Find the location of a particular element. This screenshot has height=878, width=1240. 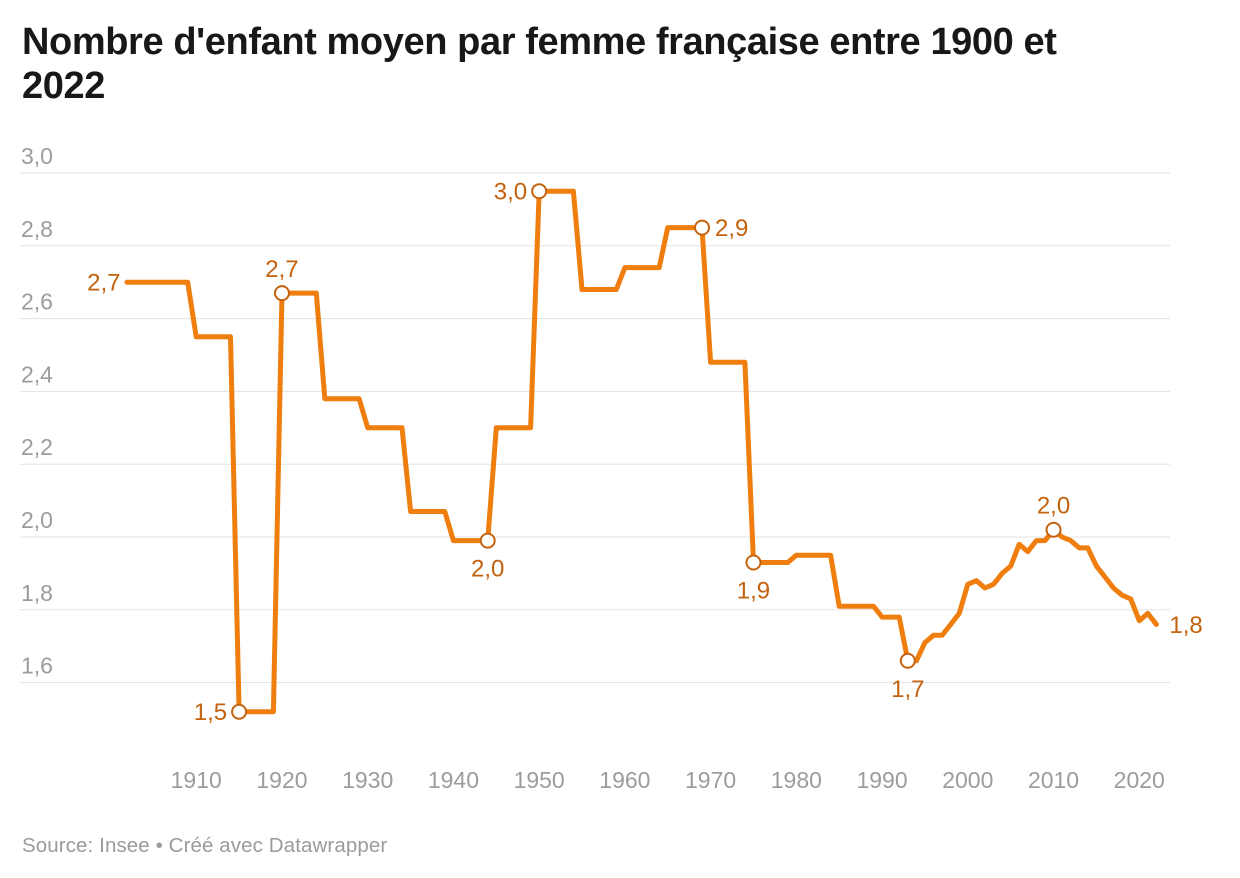

x-axis-tick-label: 1940 is located at coordinates (453, 780).